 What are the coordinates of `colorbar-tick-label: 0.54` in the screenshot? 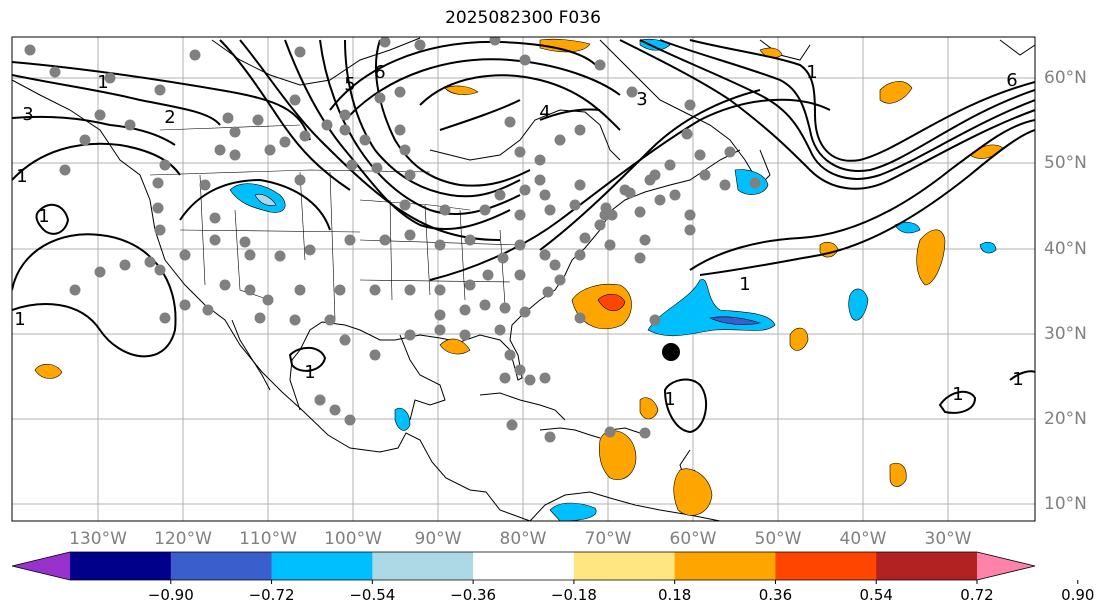 It's located at (876, 595).